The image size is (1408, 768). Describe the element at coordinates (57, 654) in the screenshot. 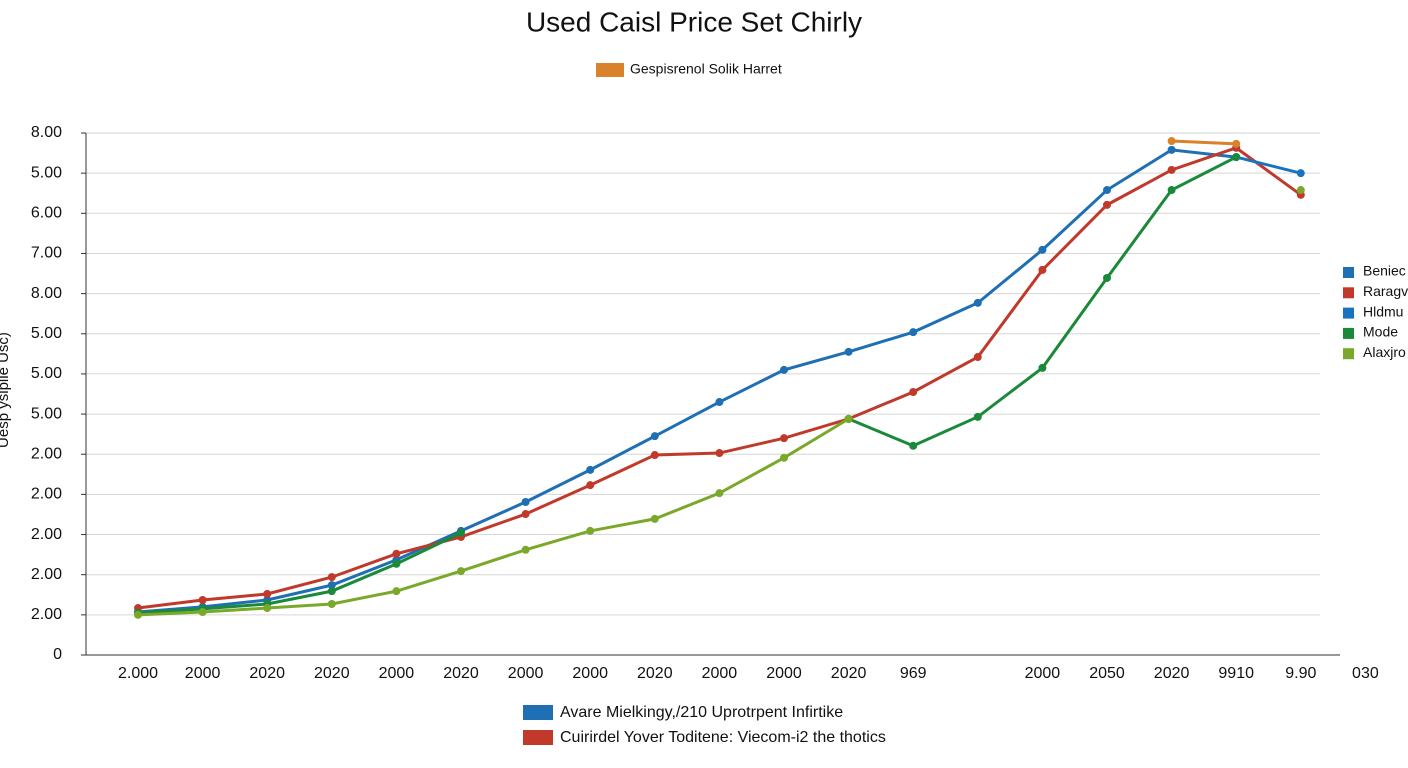

I see `y-tick-label: 0` at that location.